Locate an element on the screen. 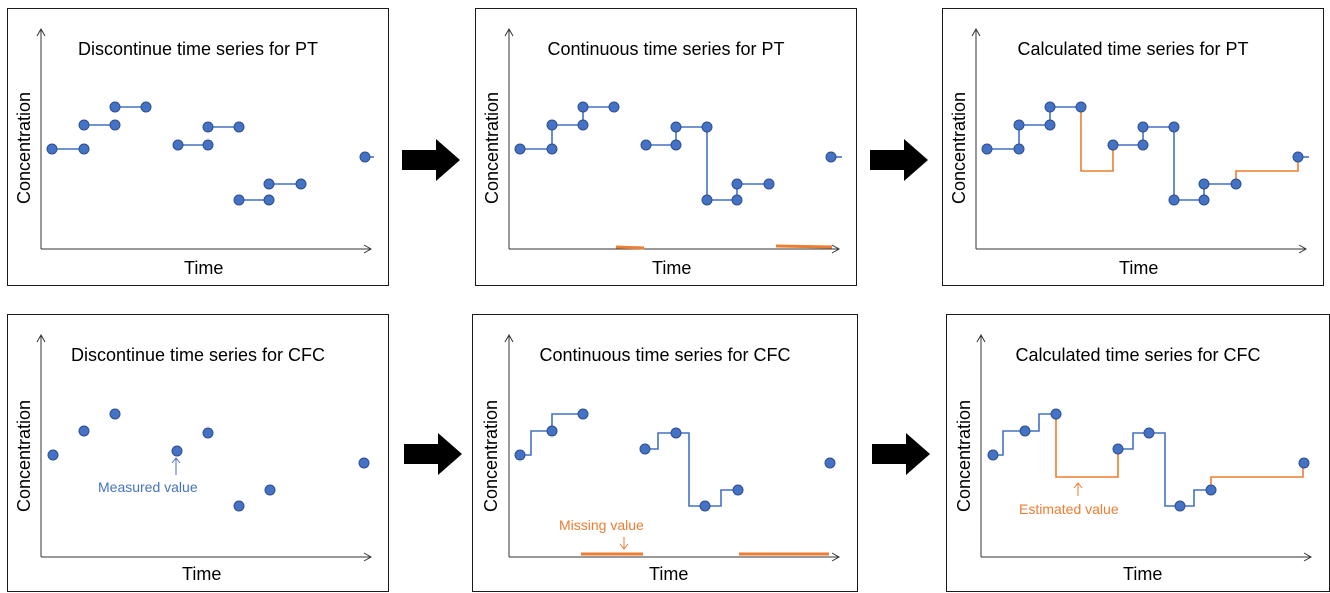 The image size is (1330, 593). panel-title: Continuous time series for PT is located at coordinates (666, 49).